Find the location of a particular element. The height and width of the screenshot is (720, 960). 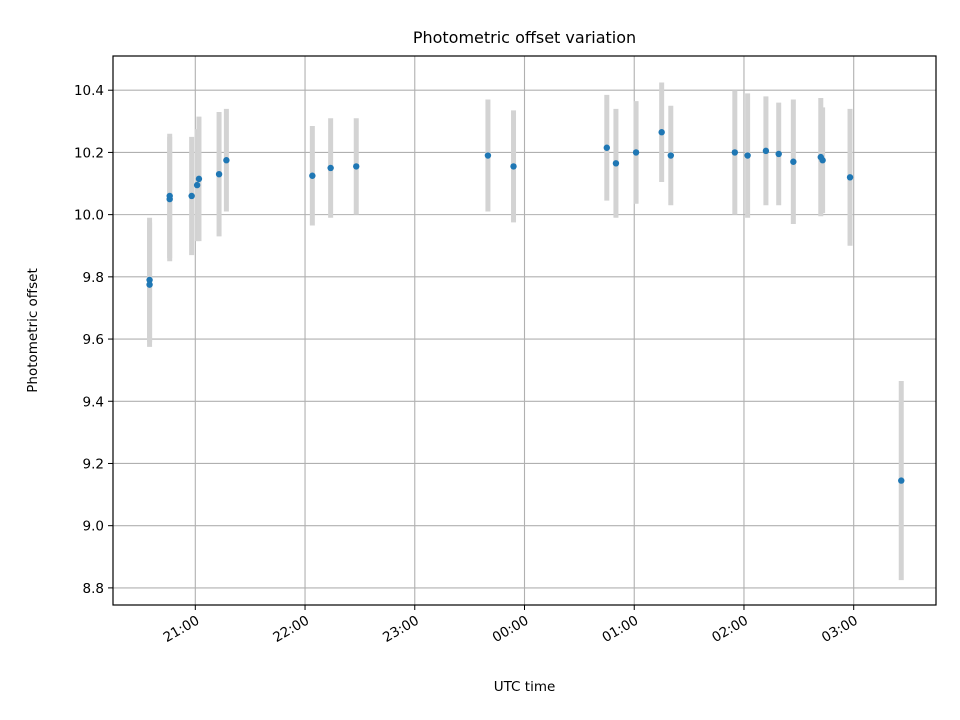

y-axis-ticks: 8.8 9.0 9.2 9.4 9.6 9.8 10.0 10.2 10.4 is located at coordinates (93, 340).